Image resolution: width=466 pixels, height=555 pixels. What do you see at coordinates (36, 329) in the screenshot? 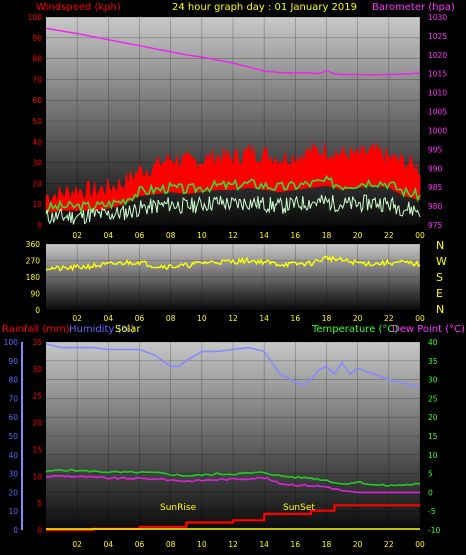
I see `rainfall-axis-label: Rainfall (mm)` at bounding box center [36, 329].